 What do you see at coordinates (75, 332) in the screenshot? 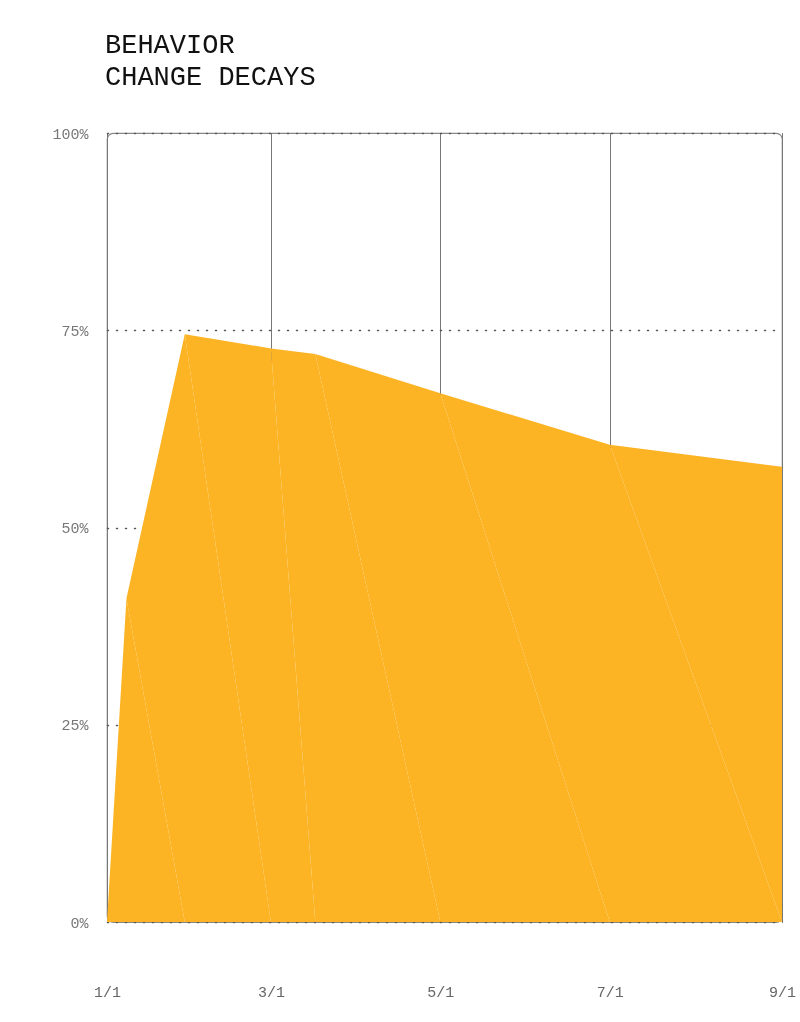
I see `y-tick-label: 75%` at bounding box center [75, 332].